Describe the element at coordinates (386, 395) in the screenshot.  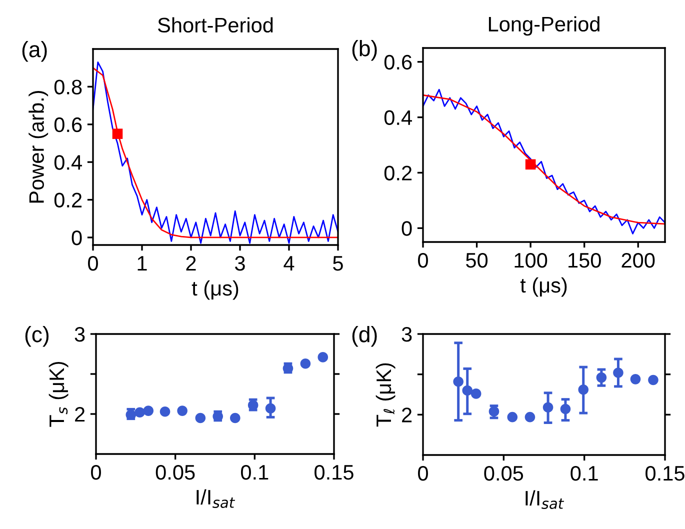
I see `y-axis-title: T$_{ℓ}$ (μK)` at that location.